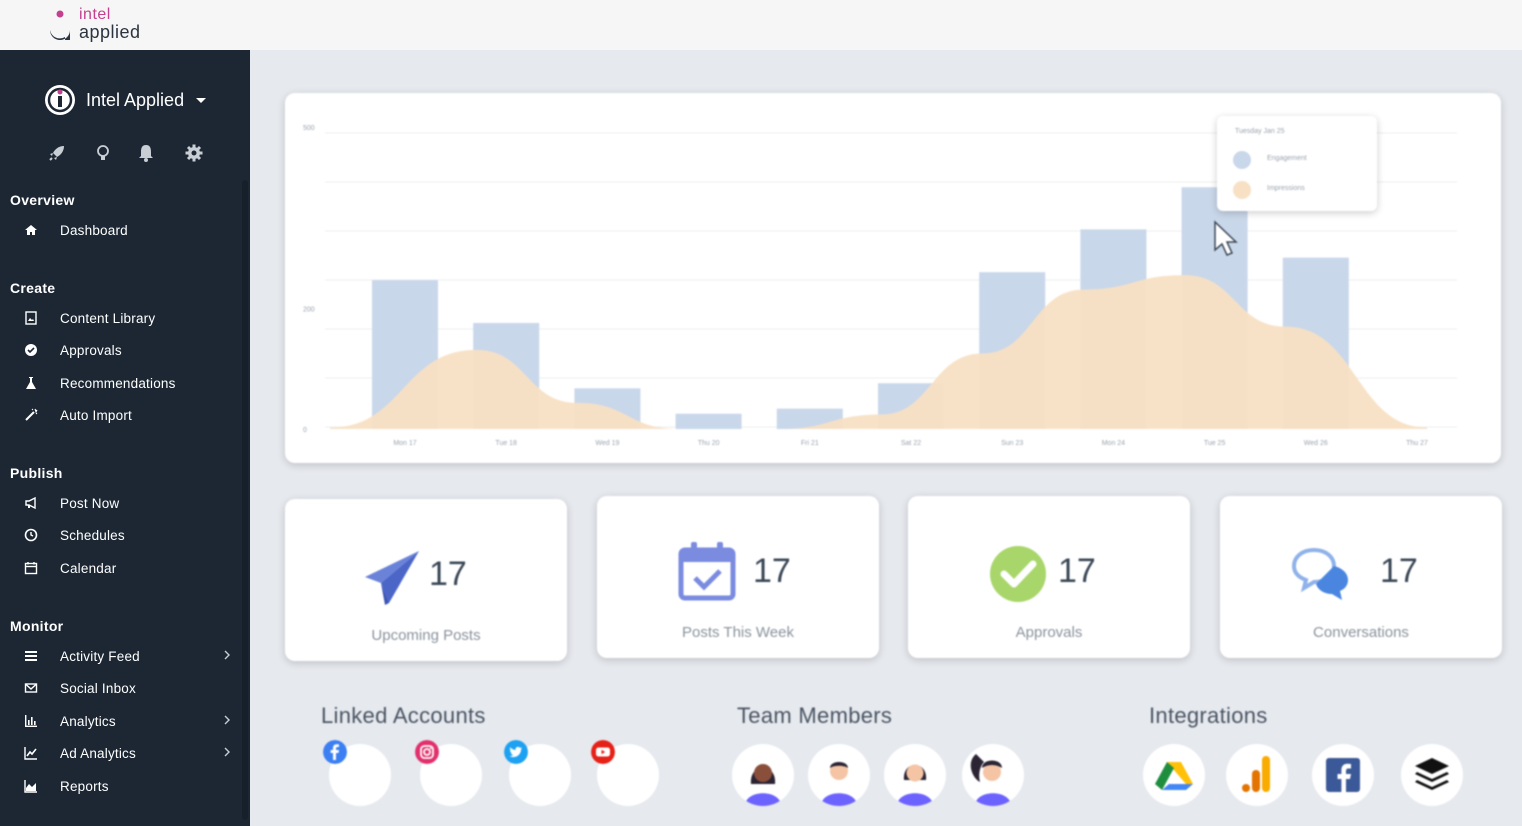 Image resolution: width=1522 pixels, height=826 pixels. Describe the element at coordinates (121, 230) in the screenshot. I see `sidebar-item-dashboard: Dashboard` at that location.